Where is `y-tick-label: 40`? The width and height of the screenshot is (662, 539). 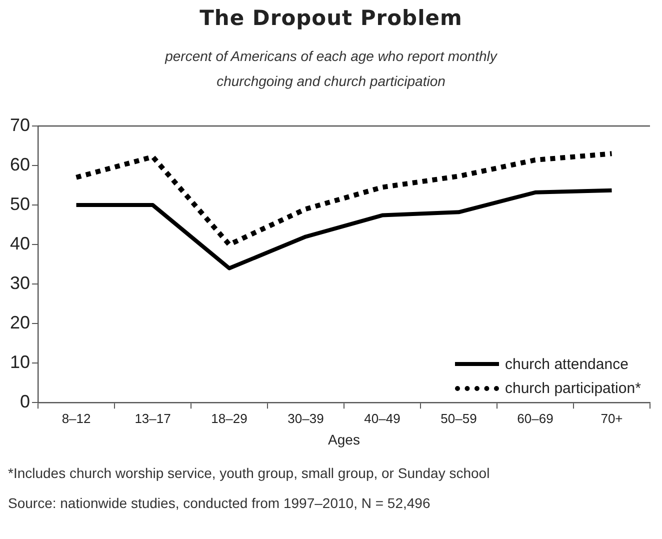
y-tick-label: 40 is located at coordinates (20, 244).